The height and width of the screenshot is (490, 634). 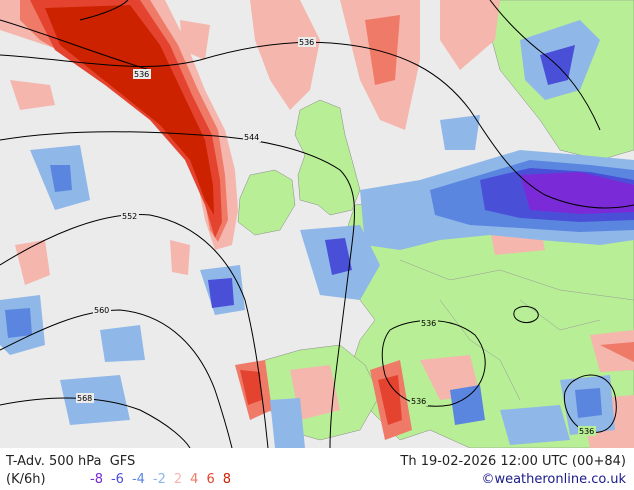 I want to click on contour-label: 552, so click(x=129, y=216).